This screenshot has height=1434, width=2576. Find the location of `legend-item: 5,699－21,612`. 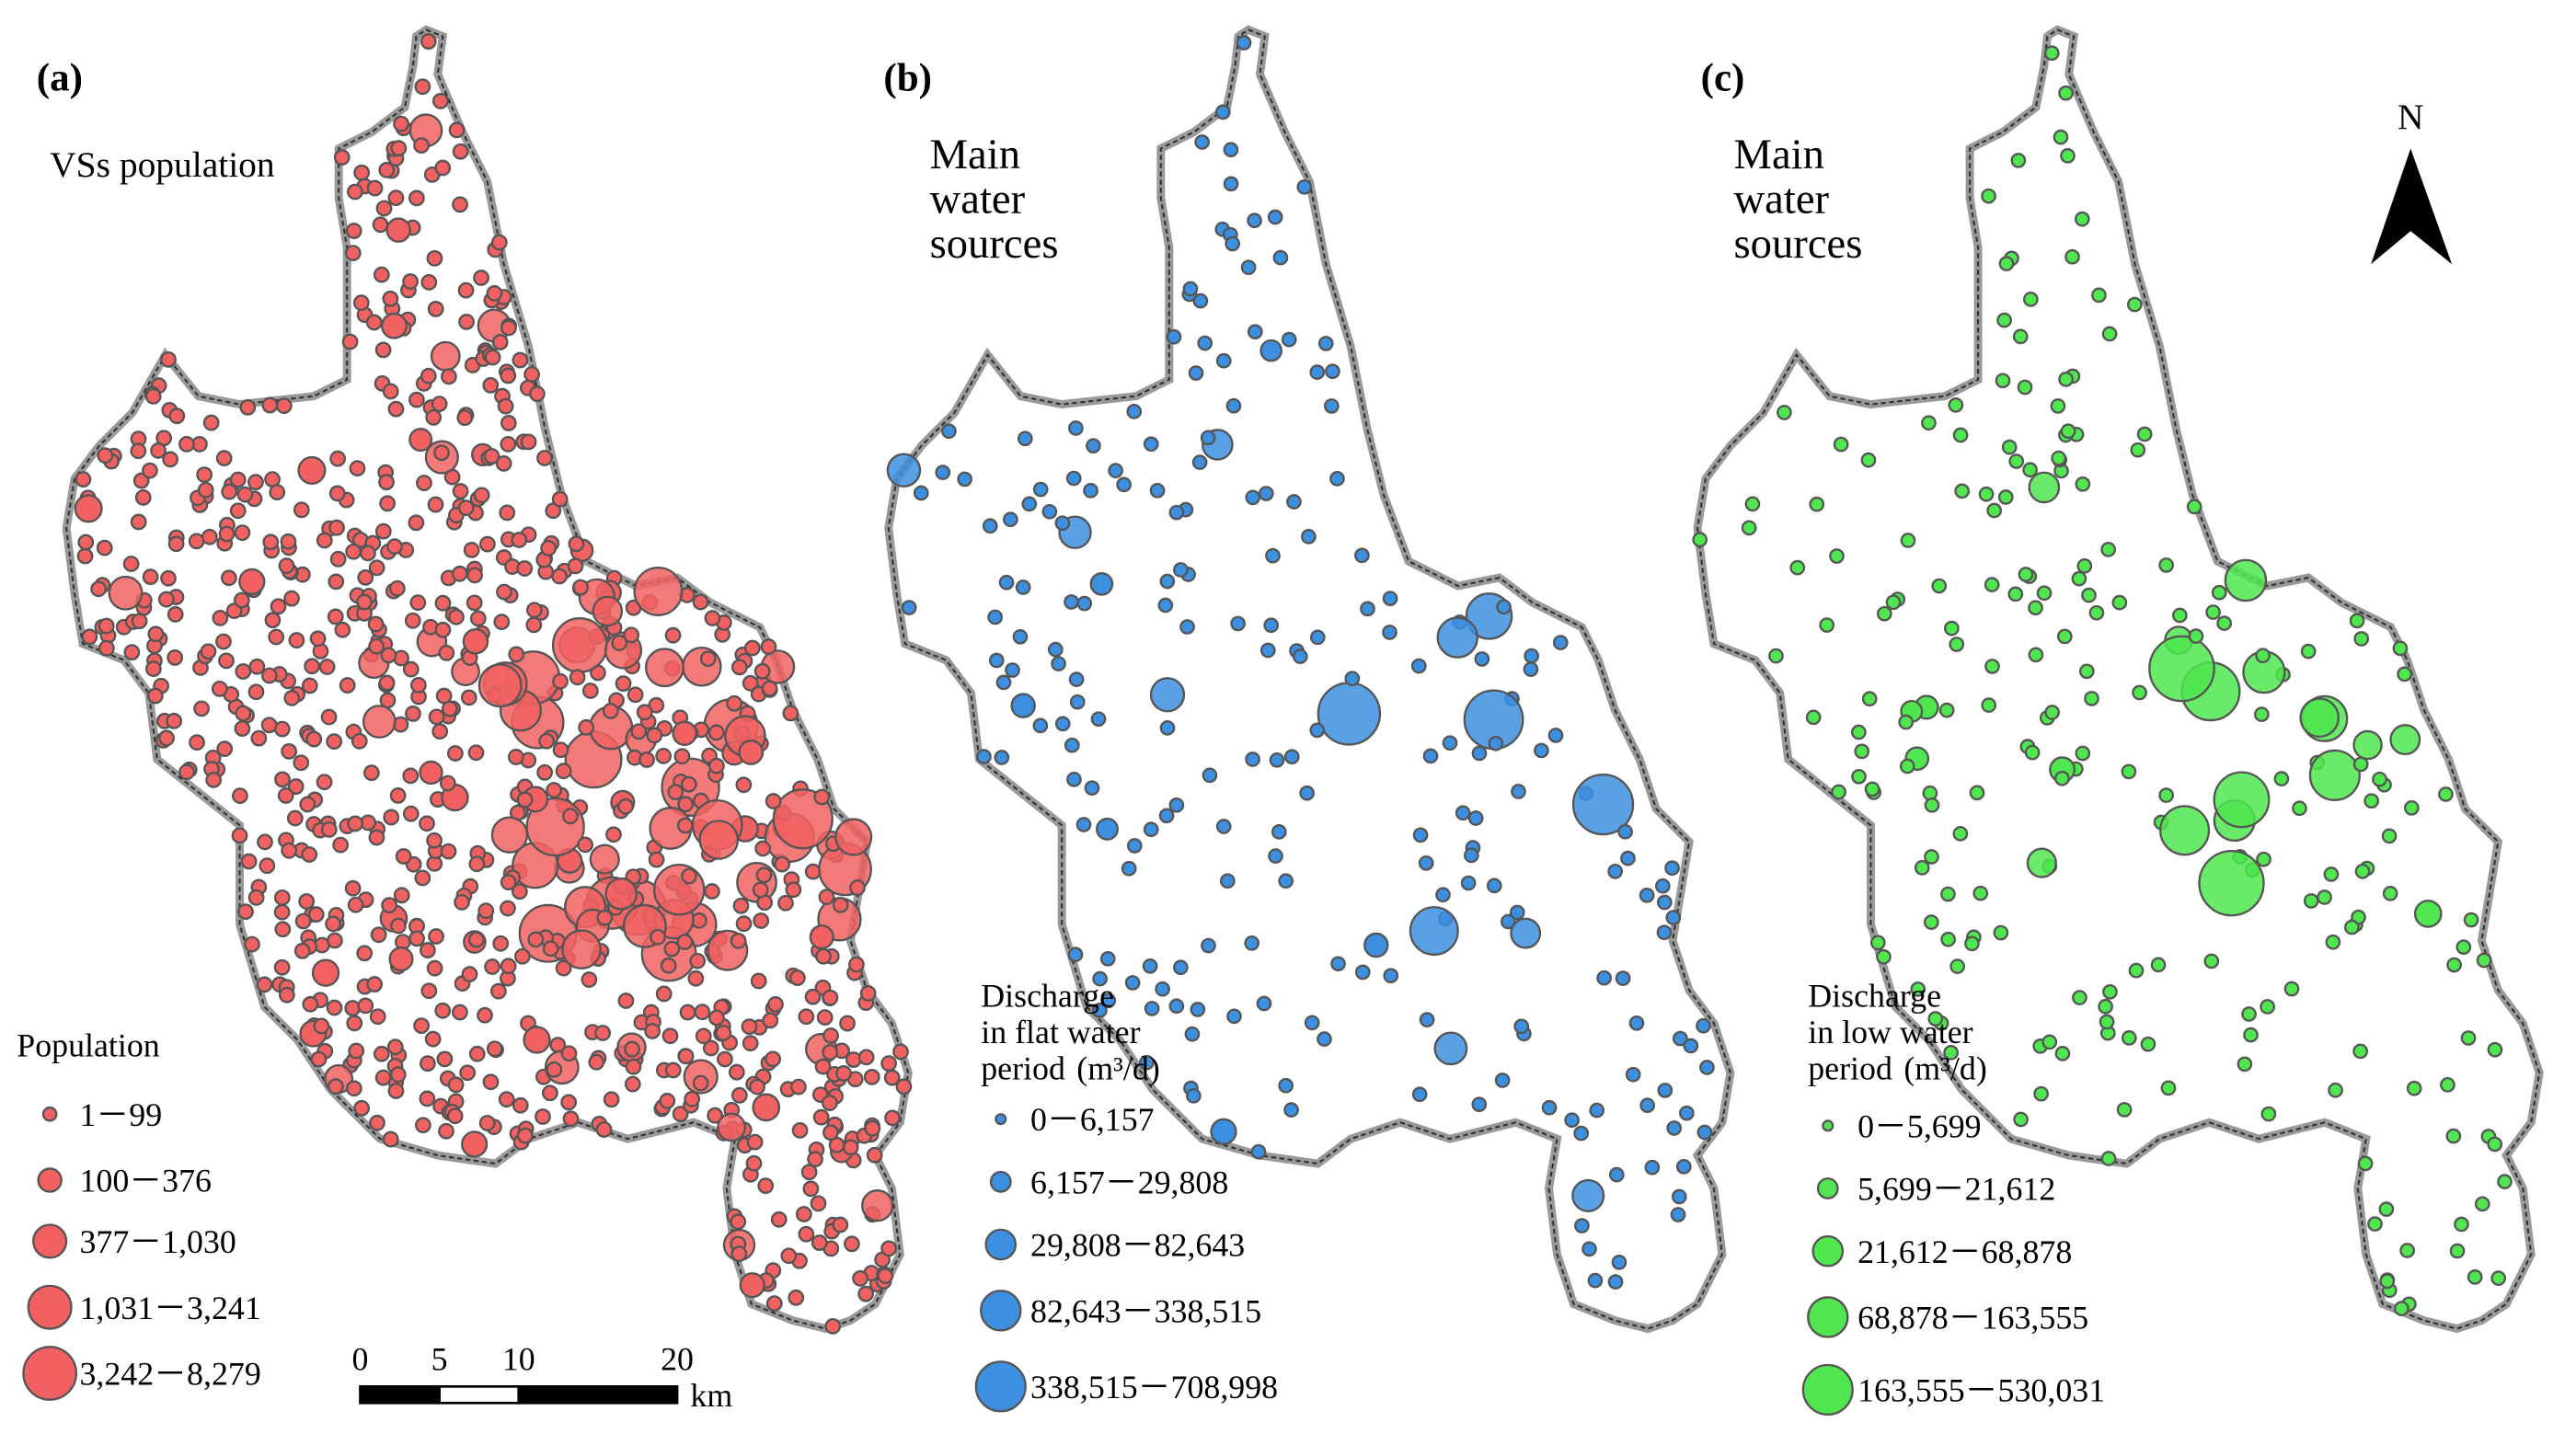

legend-item: 5,699－21,612 is located at coordinates (1956, 1189).